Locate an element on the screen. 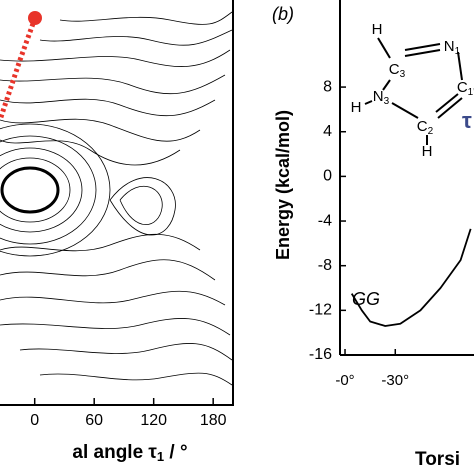 The image size is (474, 474). panel-label: (b) is located at coordinates (283, 14).